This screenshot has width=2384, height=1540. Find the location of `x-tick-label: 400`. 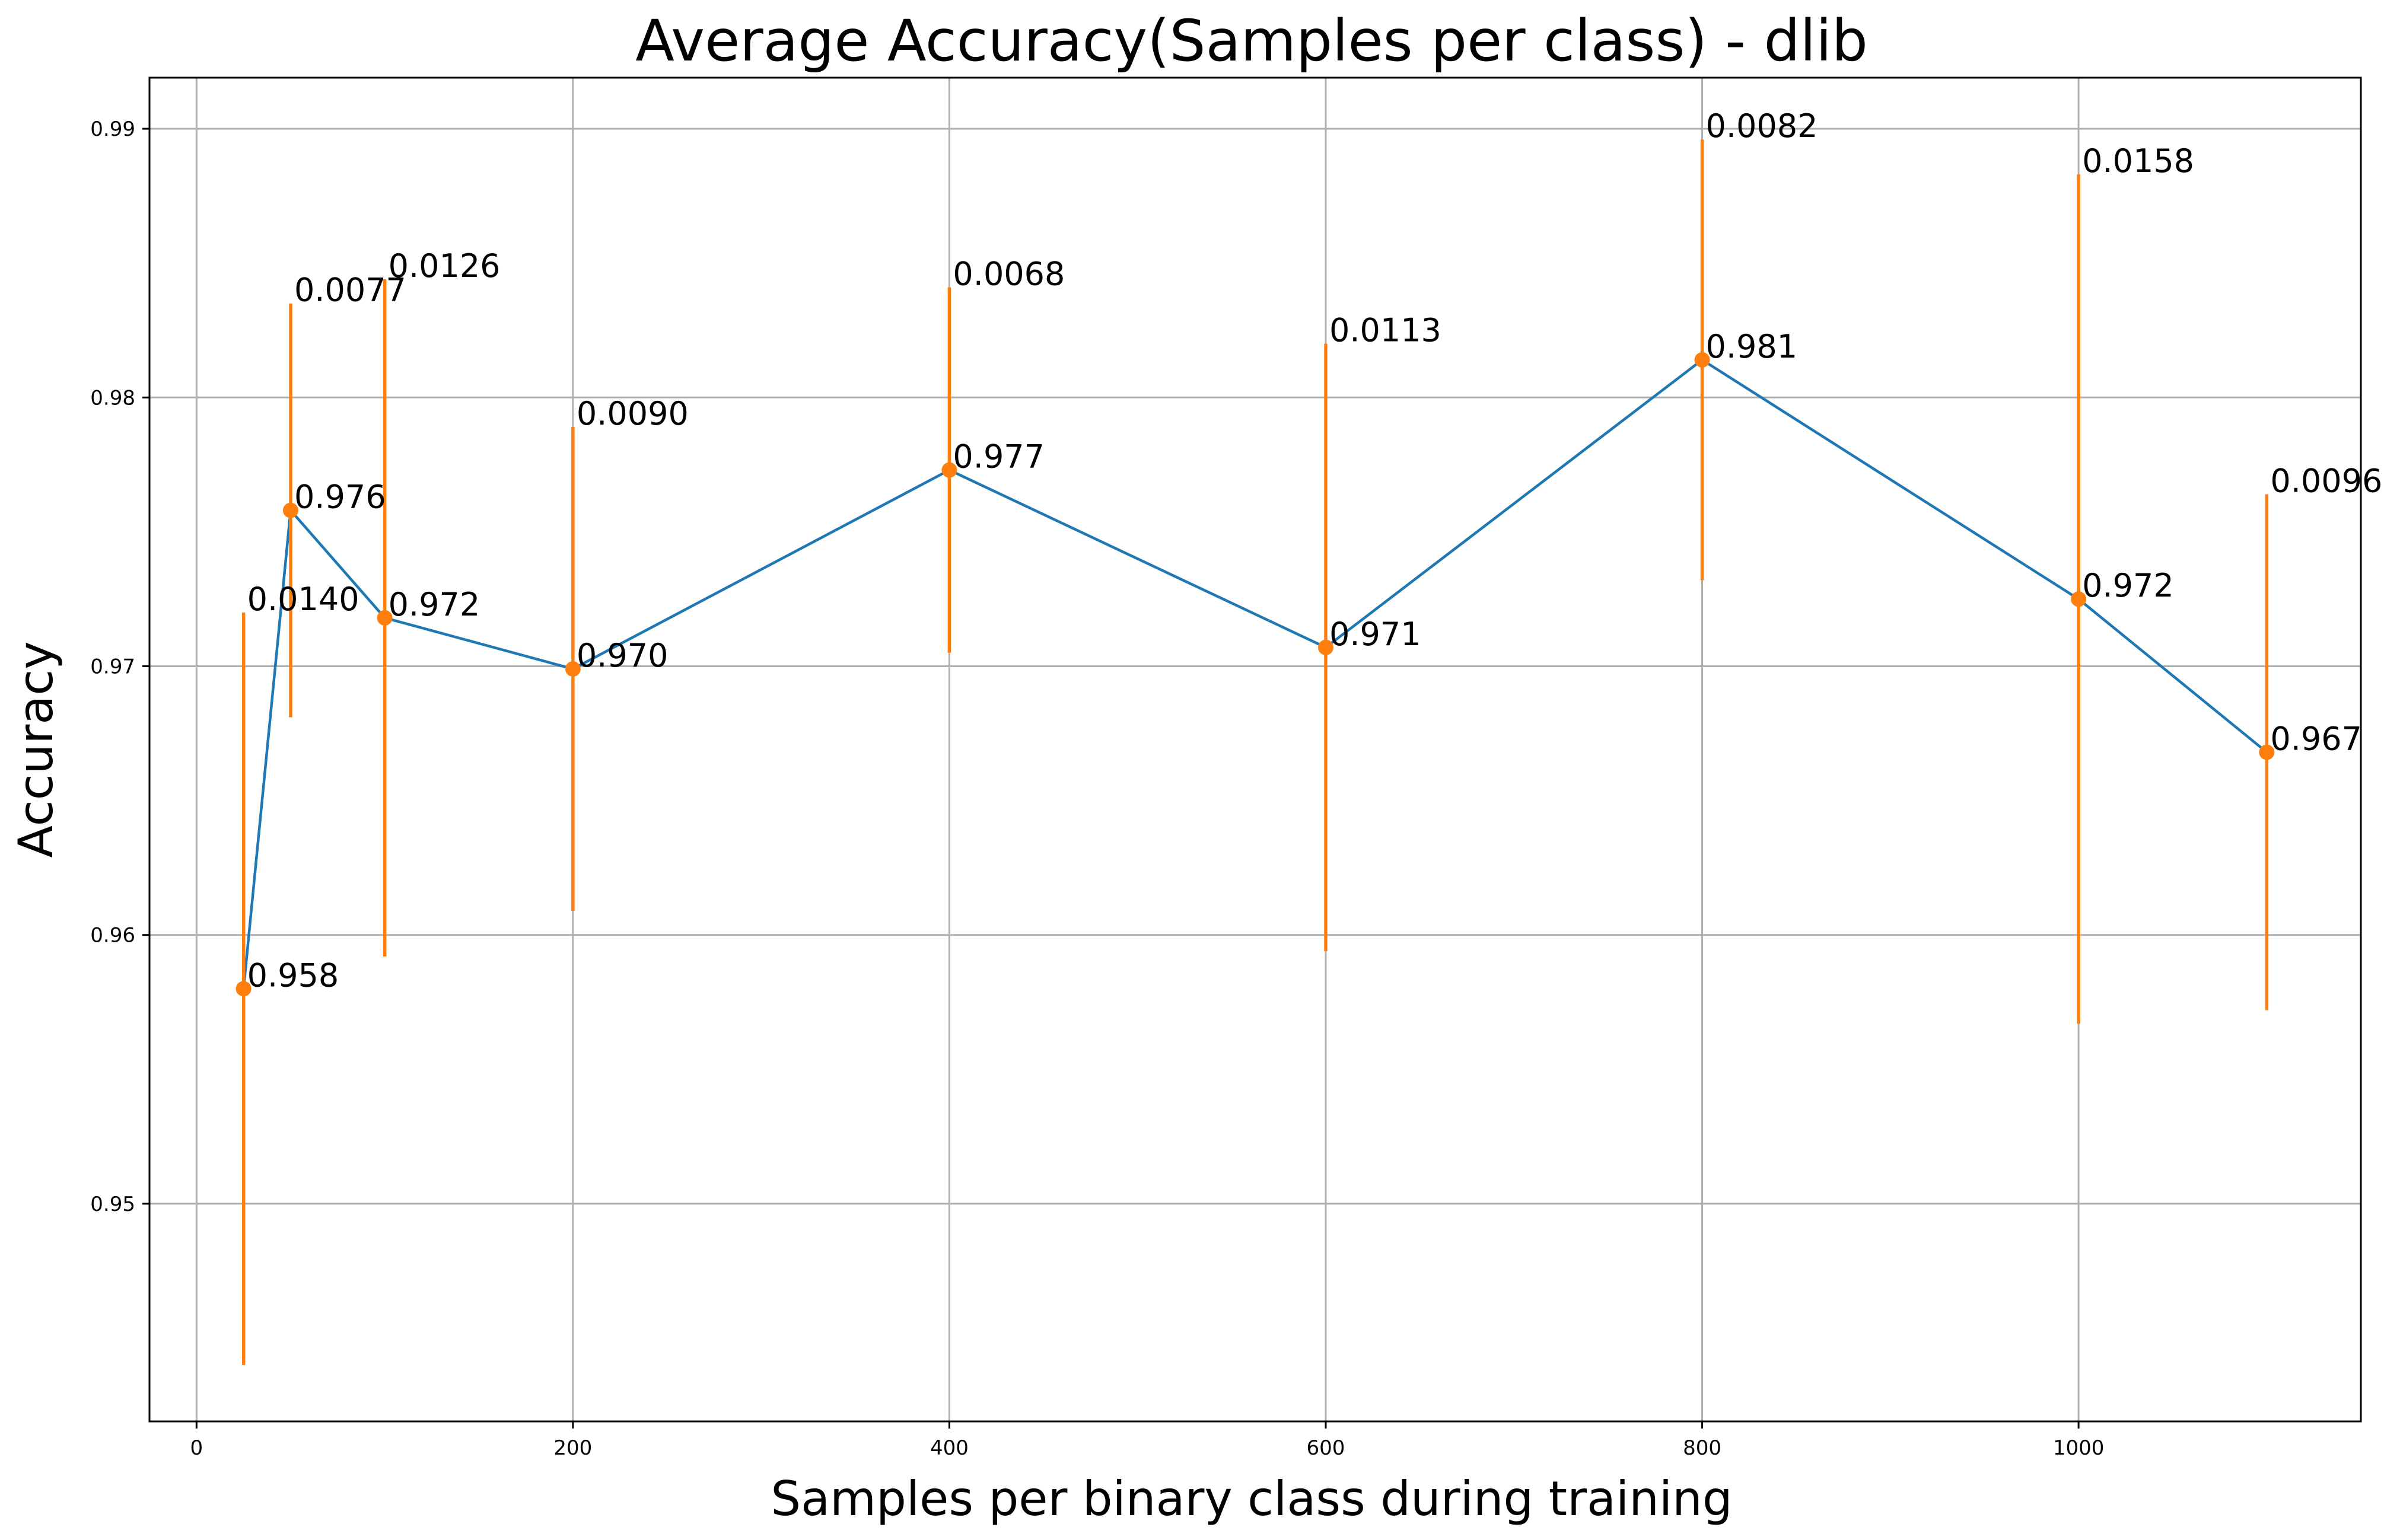

x-tick-label: 400 is located at coordinates (949, 1448).